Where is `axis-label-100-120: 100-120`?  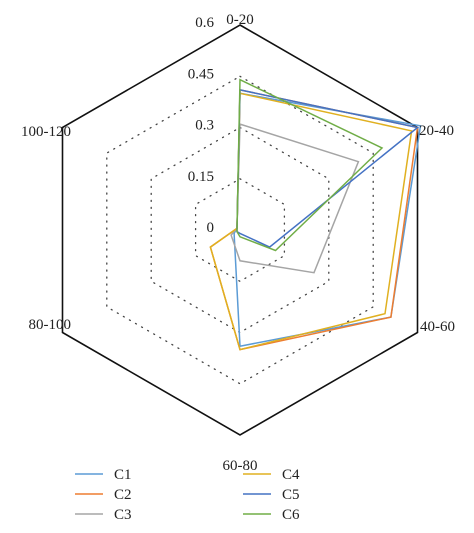 axis-label-100-120: 100-120 is located at coordinates (46, 132).